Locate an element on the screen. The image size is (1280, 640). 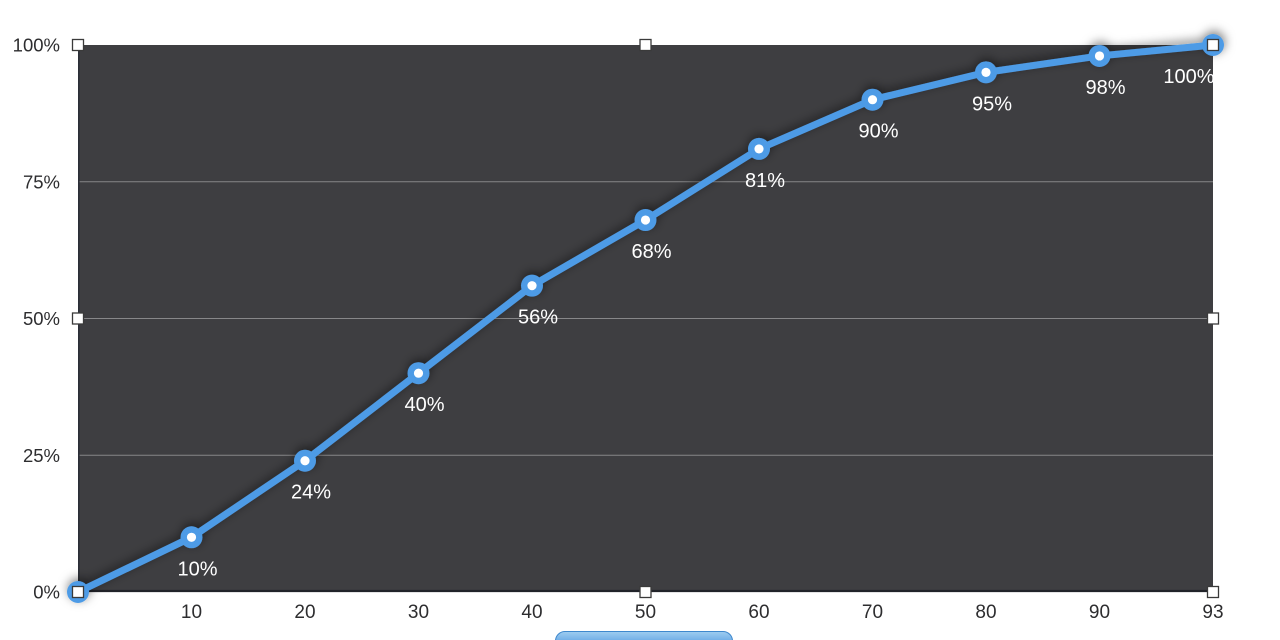
x-tick-label: 50 is located at coordinates (645, 612).